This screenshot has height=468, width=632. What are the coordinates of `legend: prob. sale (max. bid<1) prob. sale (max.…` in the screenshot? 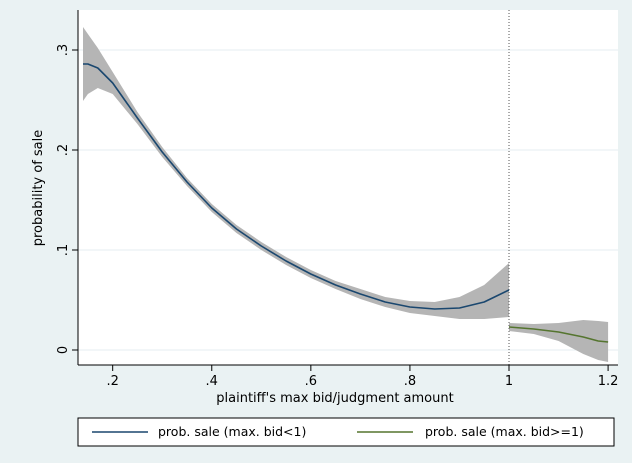 It's located at (346, 432).